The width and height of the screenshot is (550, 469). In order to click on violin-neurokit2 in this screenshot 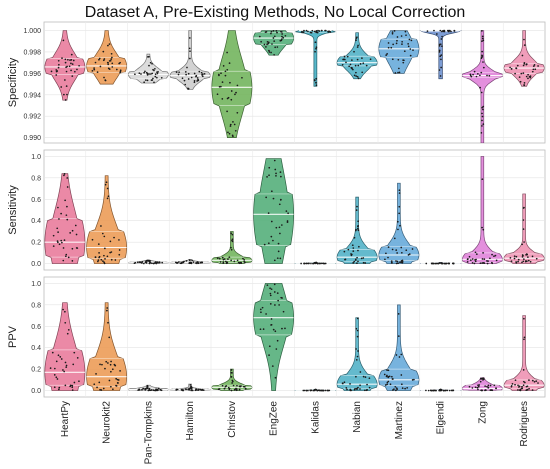, I will do `click(107, 57)`.